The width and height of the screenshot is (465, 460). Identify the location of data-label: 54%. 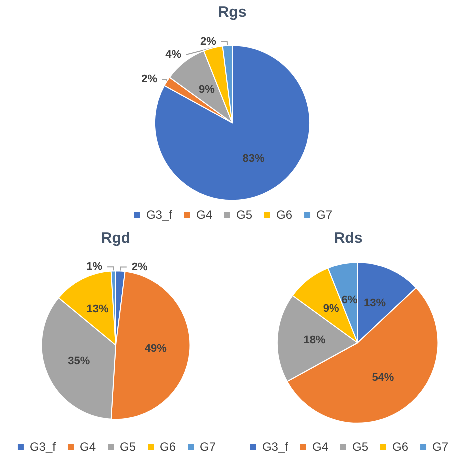
(383, 378).